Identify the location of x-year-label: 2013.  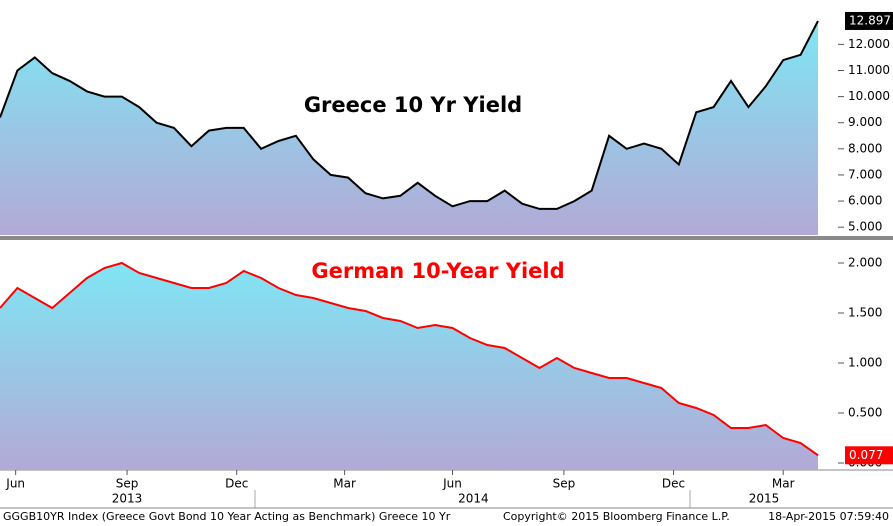
(127, 499).